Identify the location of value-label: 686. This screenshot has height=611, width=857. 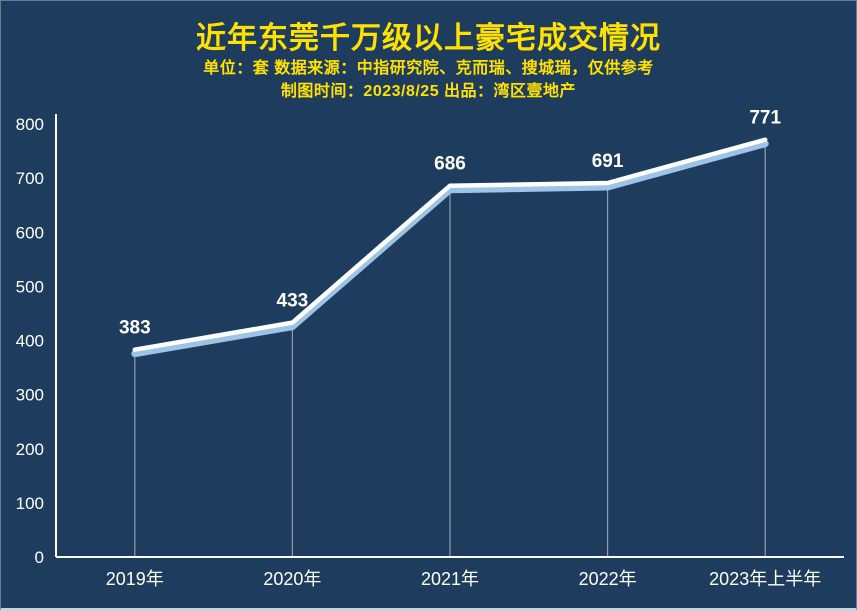
(450, 164).